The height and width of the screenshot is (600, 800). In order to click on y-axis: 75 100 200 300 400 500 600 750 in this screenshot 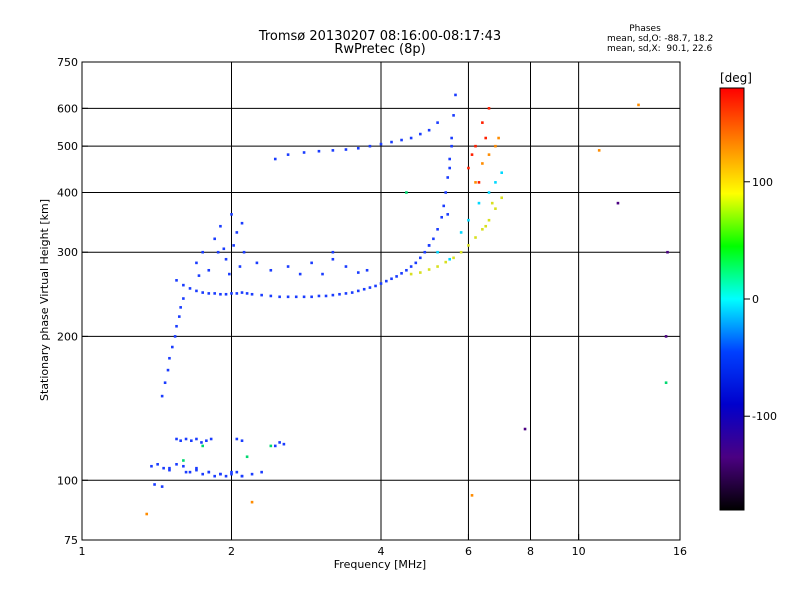, I will do `click(72, 301)`.